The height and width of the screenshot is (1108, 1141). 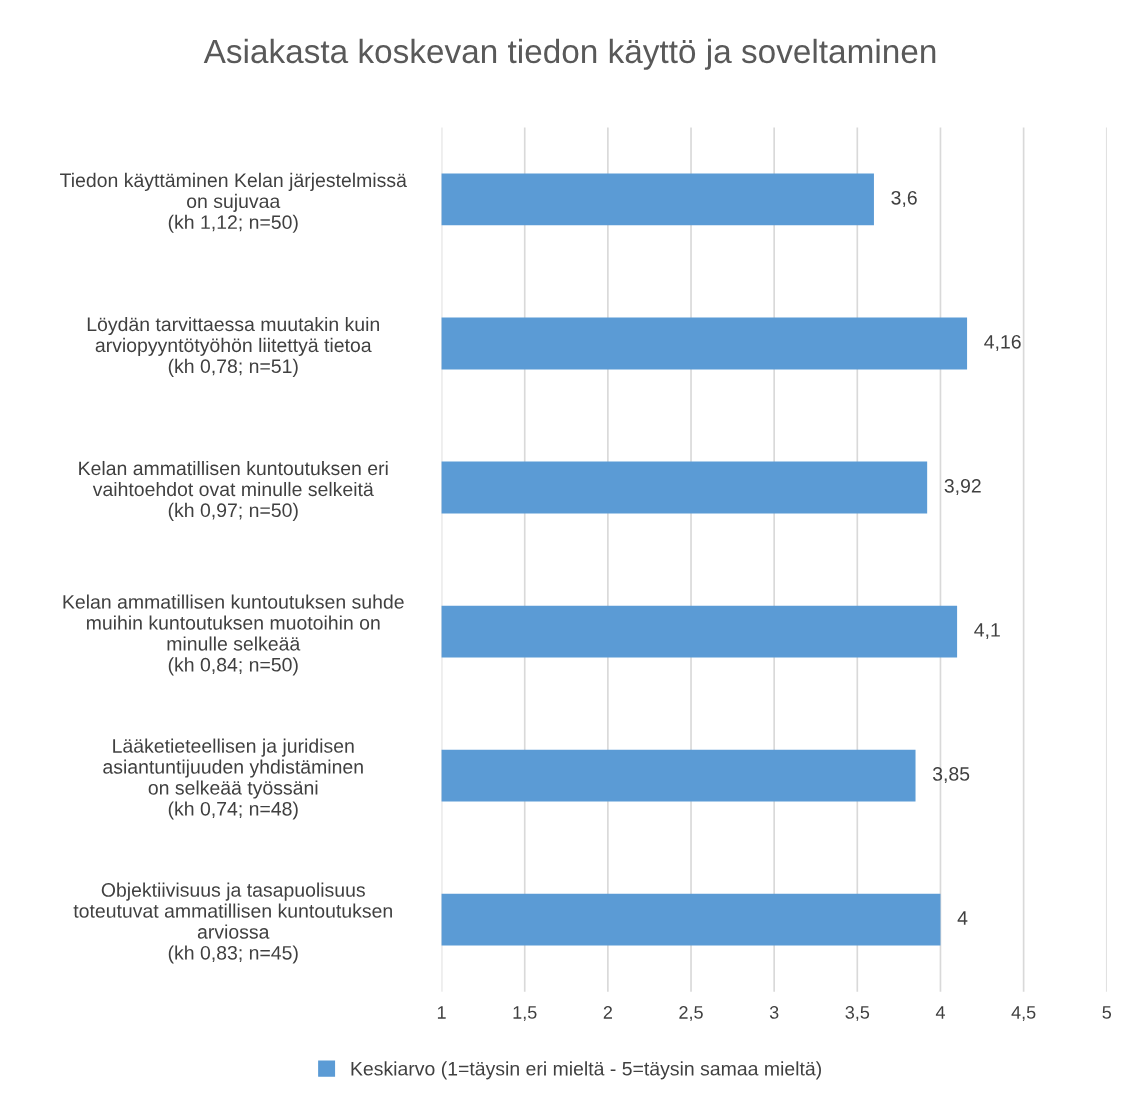 I want to click on data-label: 3,92, so click(x=962, y=487).